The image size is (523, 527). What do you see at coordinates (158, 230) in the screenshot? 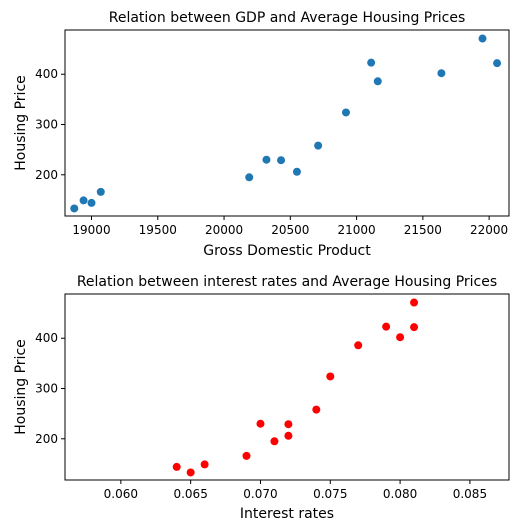
I see `x-tick-label: 19500` at bounding box center [158, 230].